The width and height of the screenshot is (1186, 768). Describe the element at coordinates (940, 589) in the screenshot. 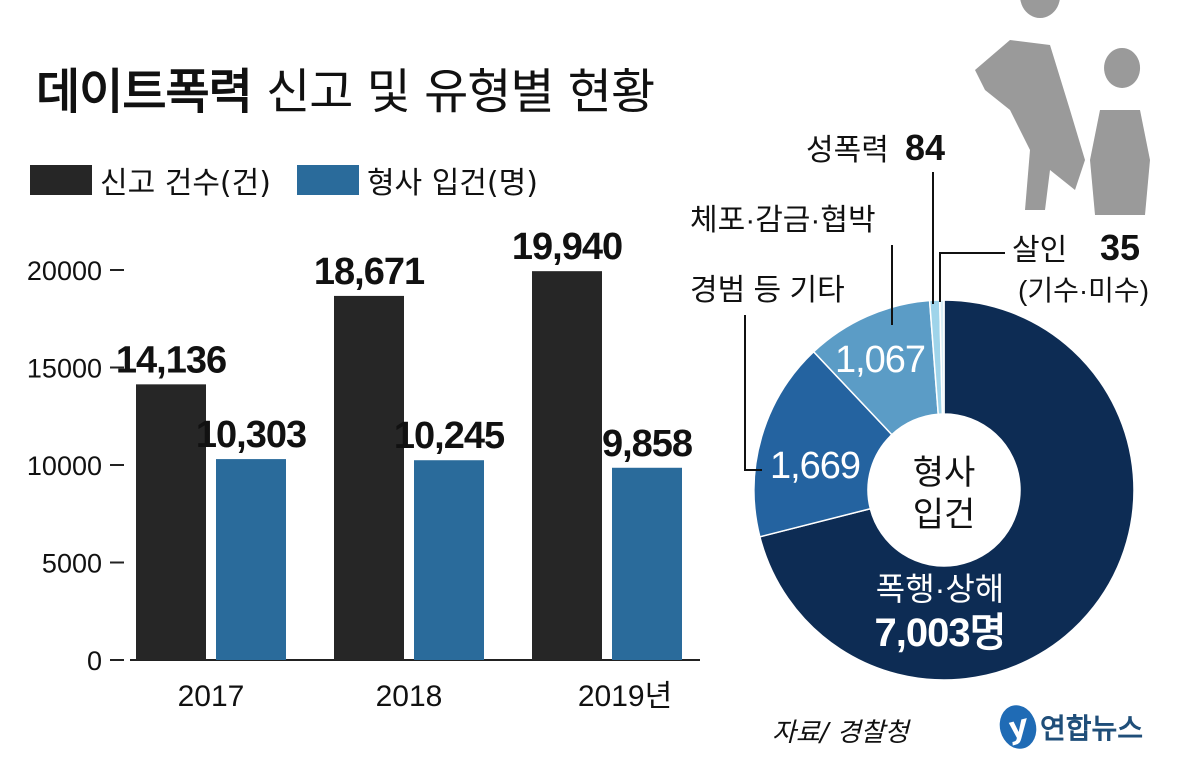

I see `pie-slice-name: 폭행·상해` at that location.